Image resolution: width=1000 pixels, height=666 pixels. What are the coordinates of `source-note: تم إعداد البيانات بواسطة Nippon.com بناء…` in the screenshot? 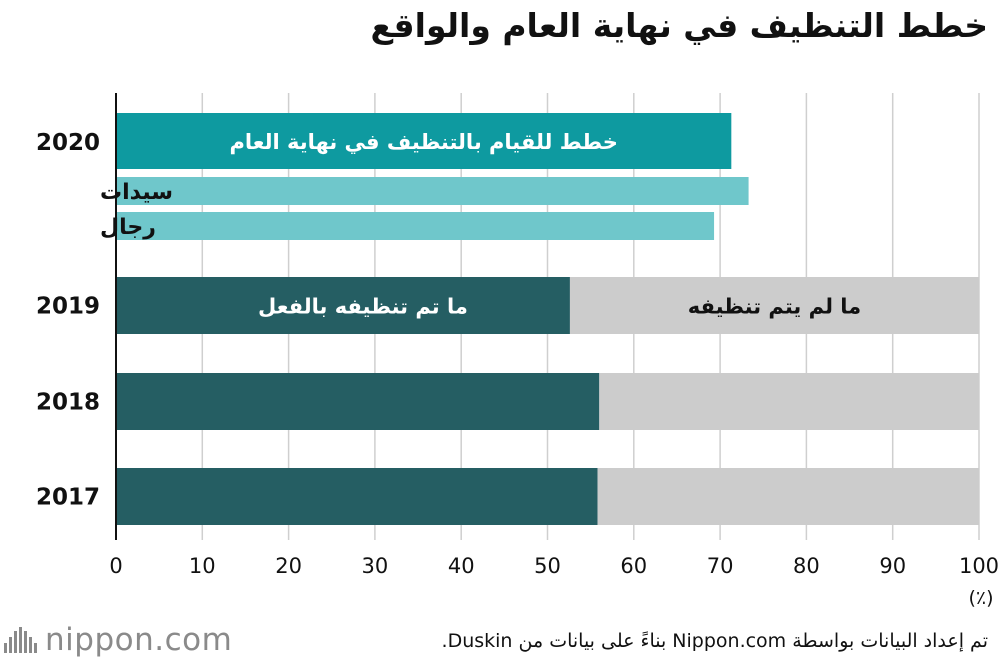 It's located at (714, 641).